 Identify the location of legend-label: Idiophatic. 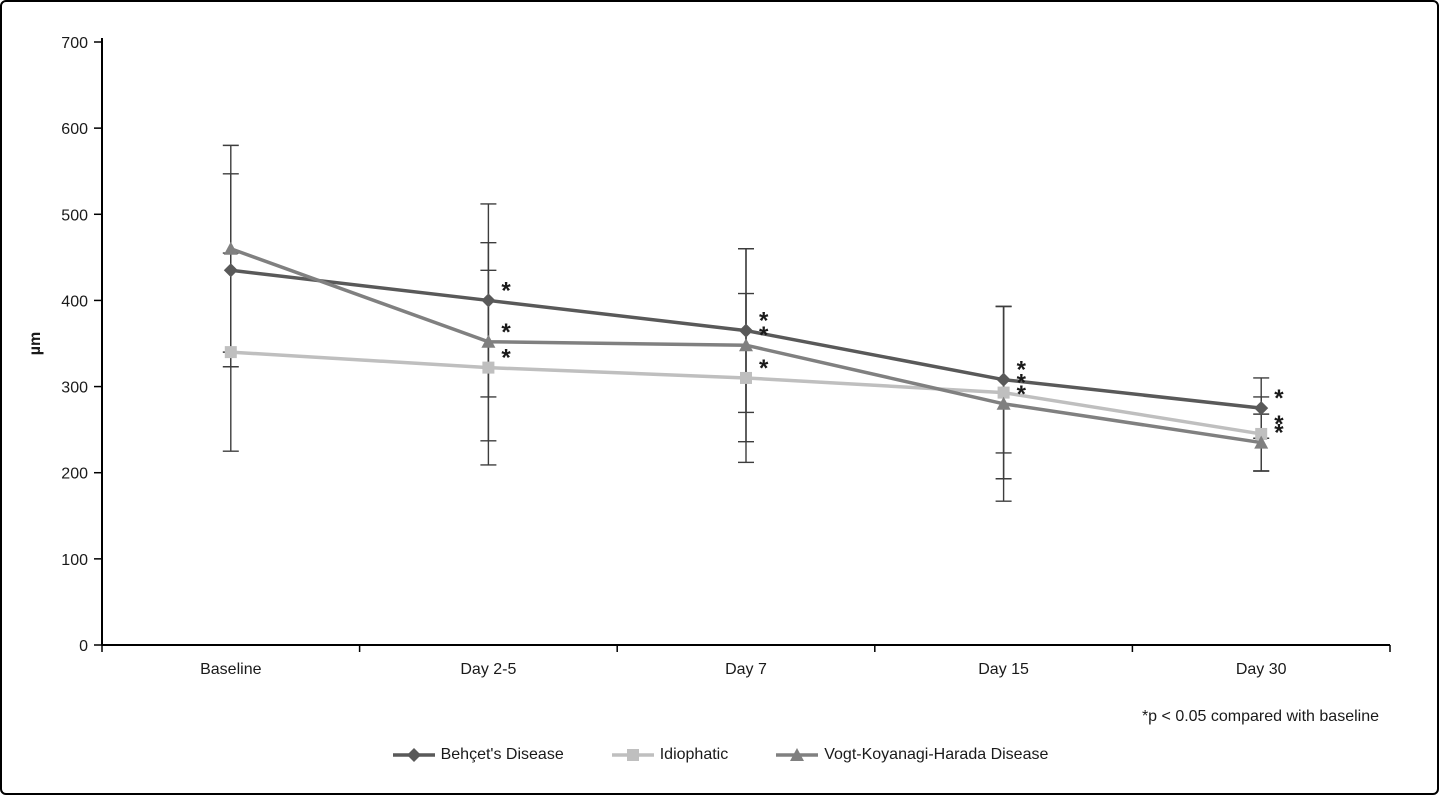
(694, 754).